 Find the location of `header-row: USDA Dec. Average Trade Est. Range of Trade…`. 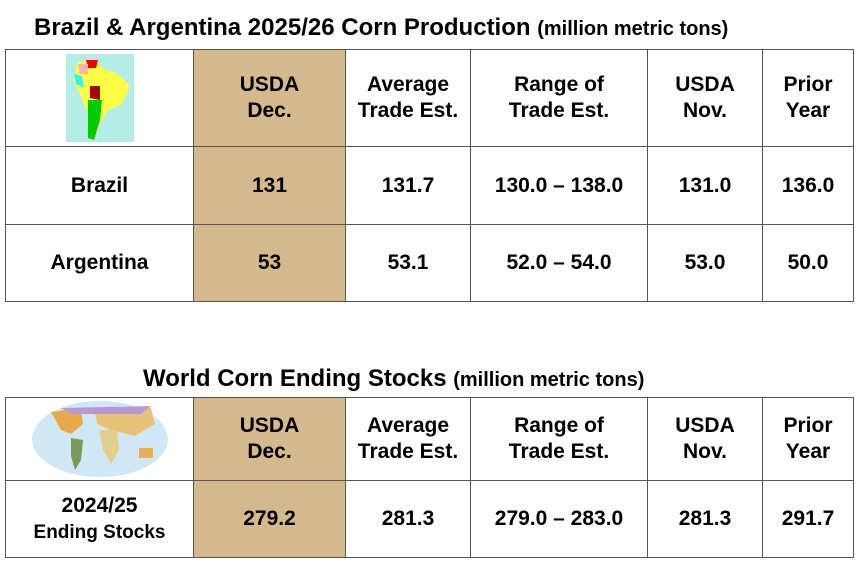

header-row: USDA Dec. Average Trade Est. Range of Trade… is located at coordinates (429, 439).